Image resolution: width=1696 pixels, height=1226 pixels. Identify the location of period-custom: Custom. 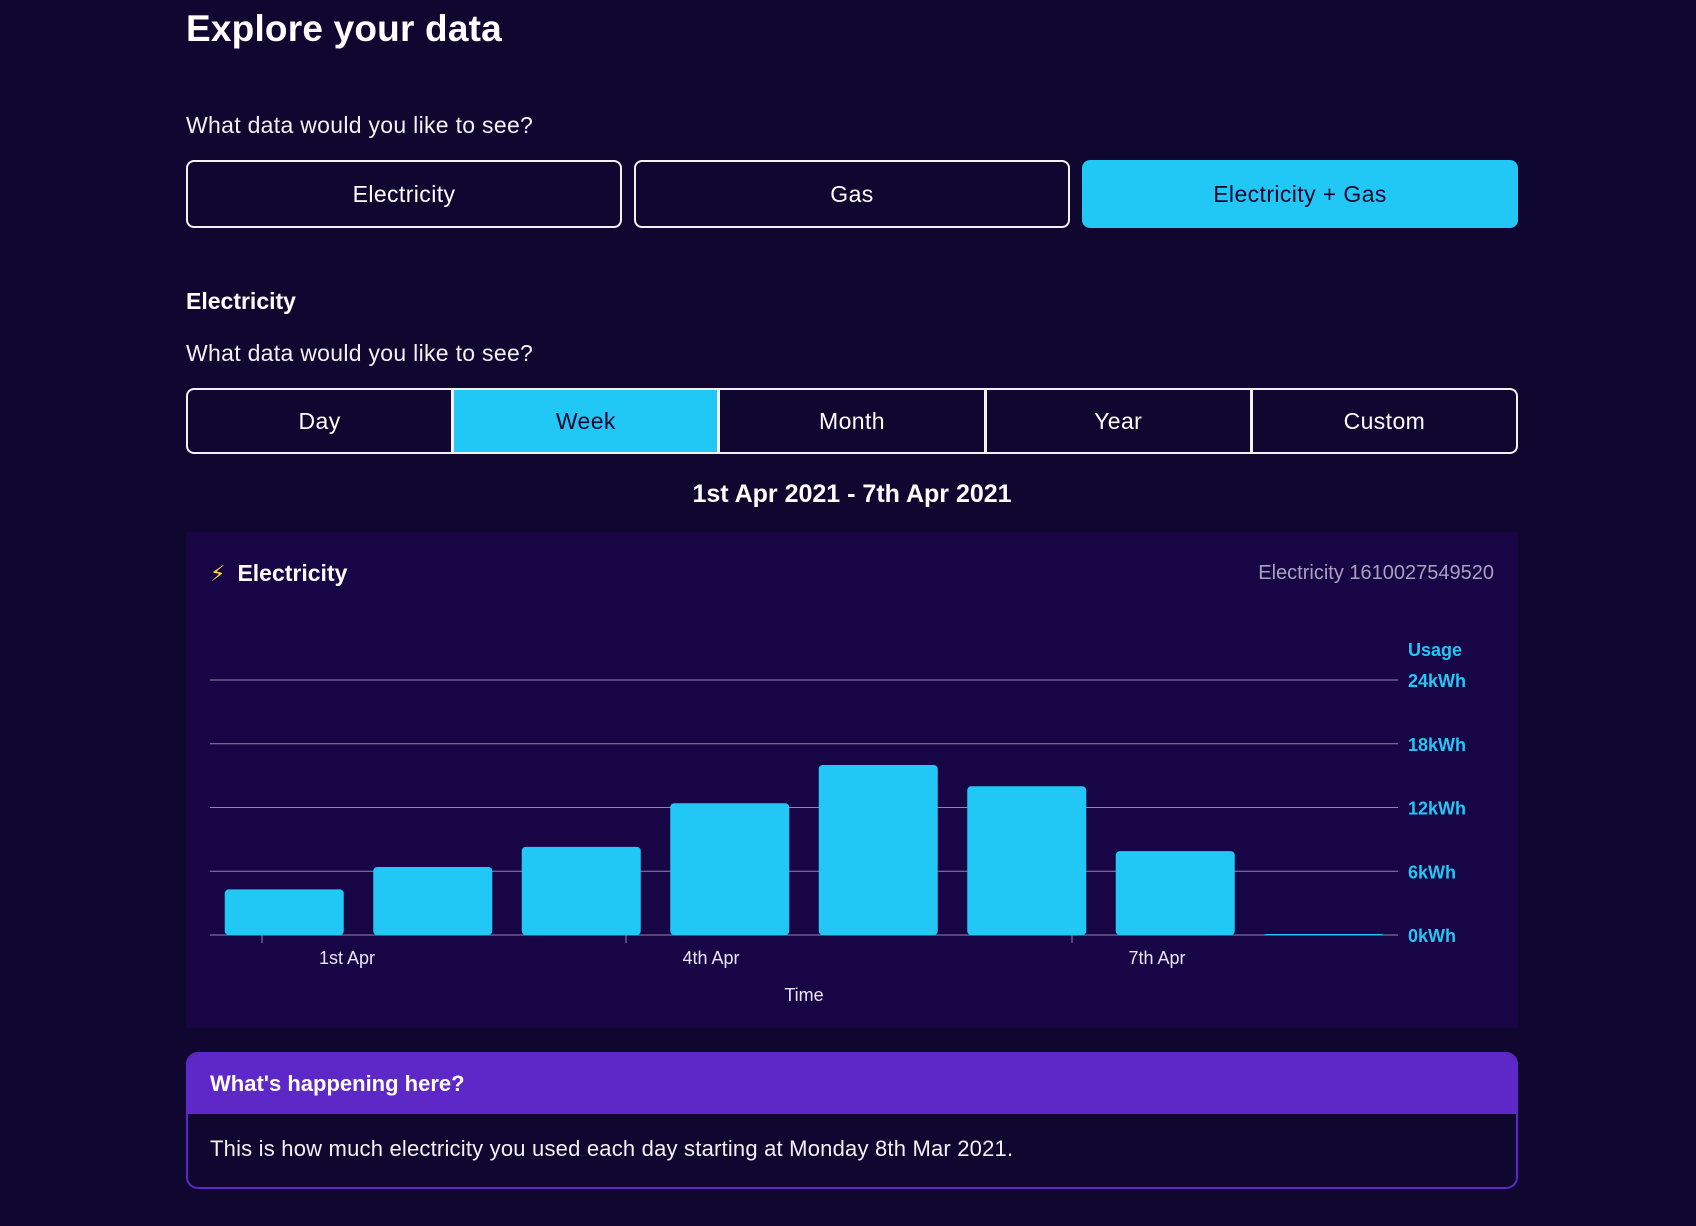
(1382, 421).